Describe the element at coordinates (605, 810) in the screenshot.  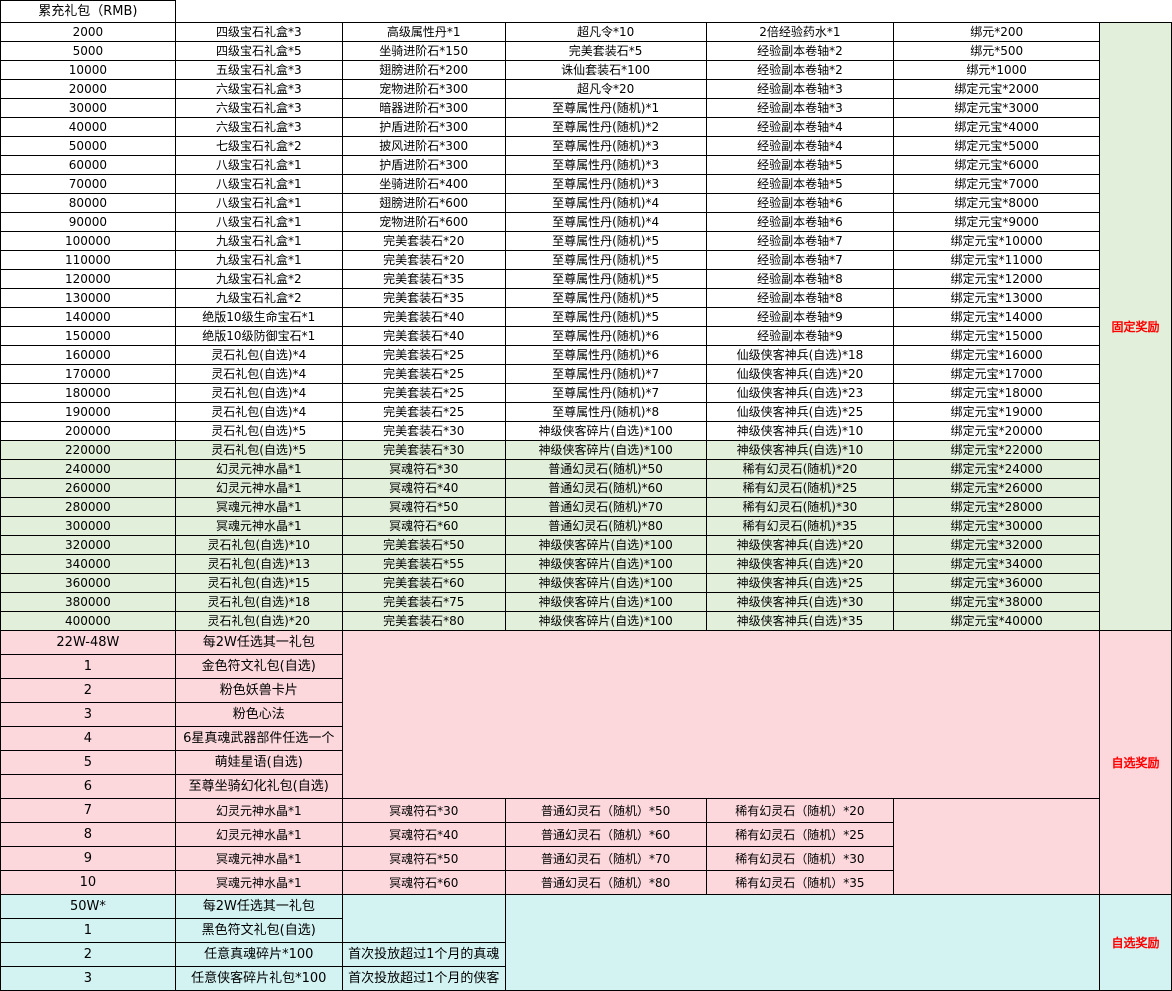
I see `option-cell: 普通幻灵石（随机）*50` at that location.